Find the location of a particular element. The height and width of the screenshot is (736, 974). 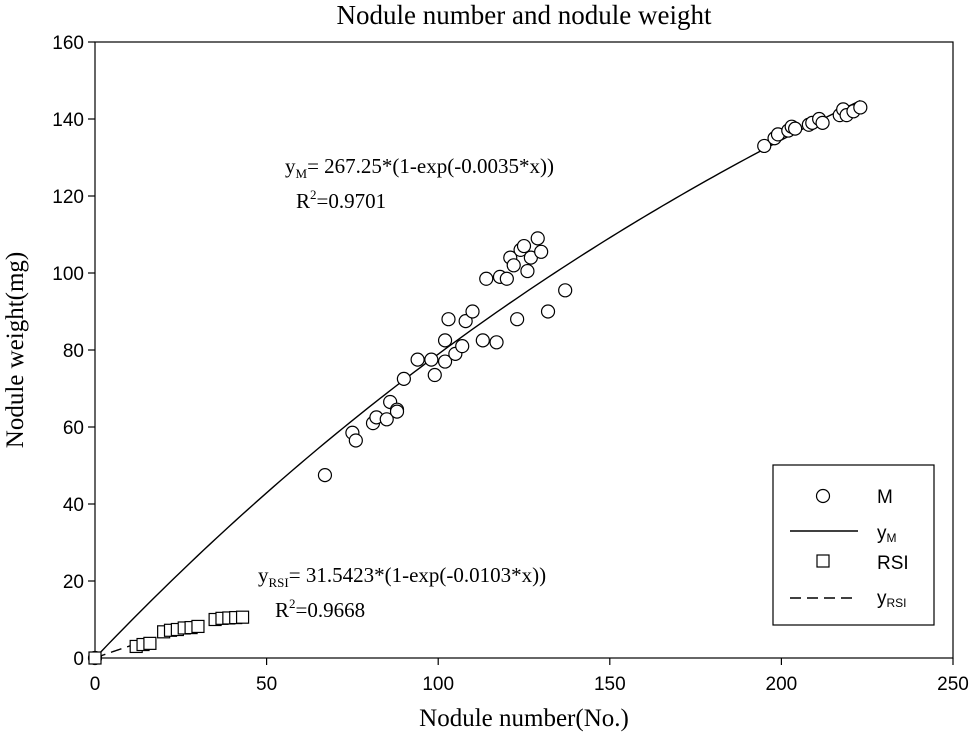

legend-square-marker is located at coordinates (823, 561).